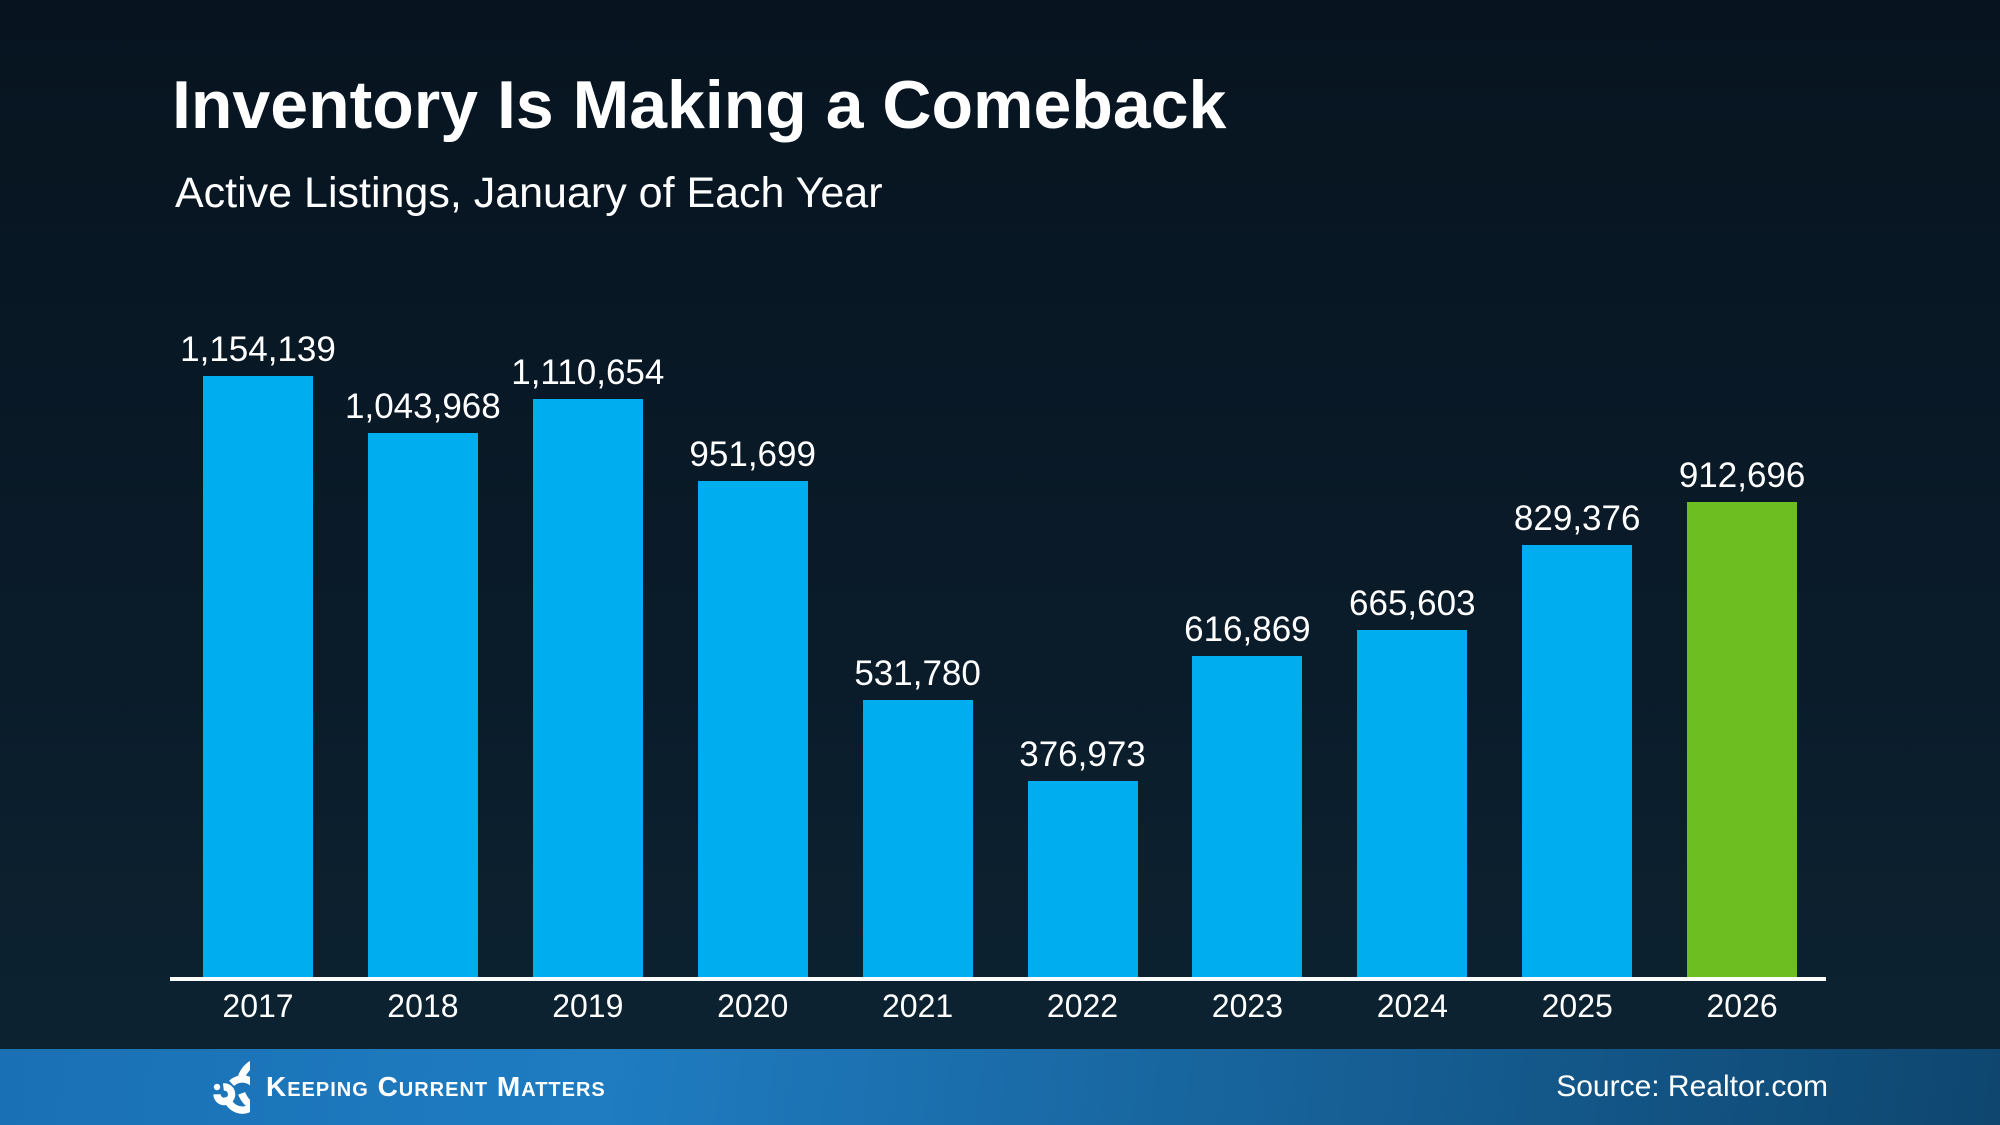  I want to click on bar-value-2026: 912,696, so click(1742, 475).